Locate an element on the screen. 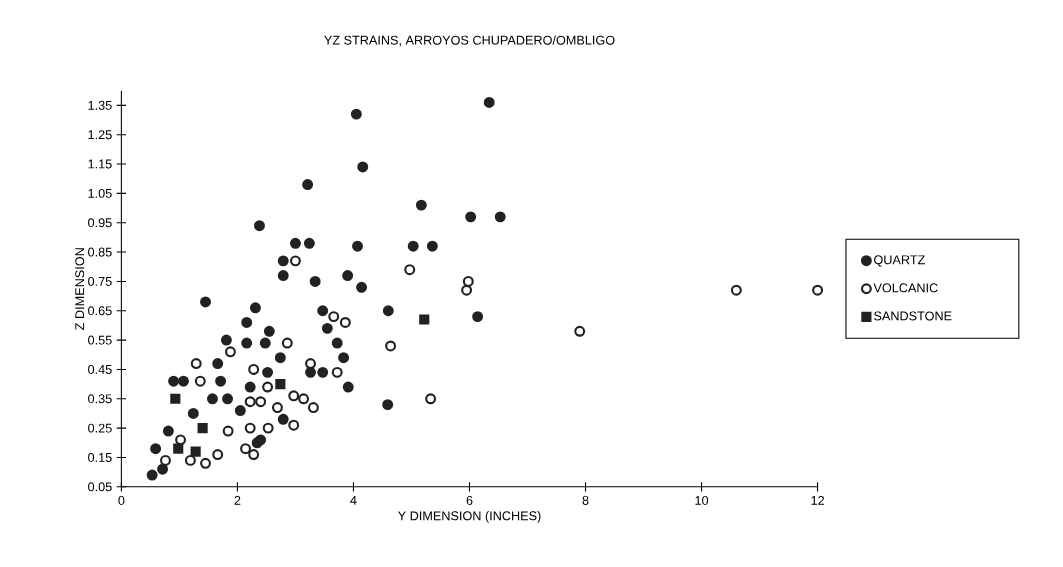  x-tick-label: 8 is located at coordinates (585, 501).